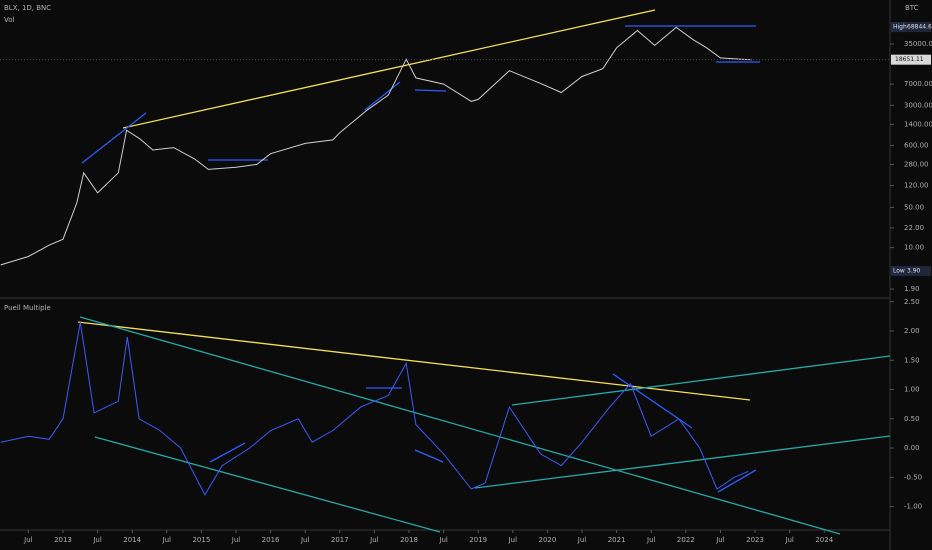  I want to click on low-name: Low, so click(899, 271).